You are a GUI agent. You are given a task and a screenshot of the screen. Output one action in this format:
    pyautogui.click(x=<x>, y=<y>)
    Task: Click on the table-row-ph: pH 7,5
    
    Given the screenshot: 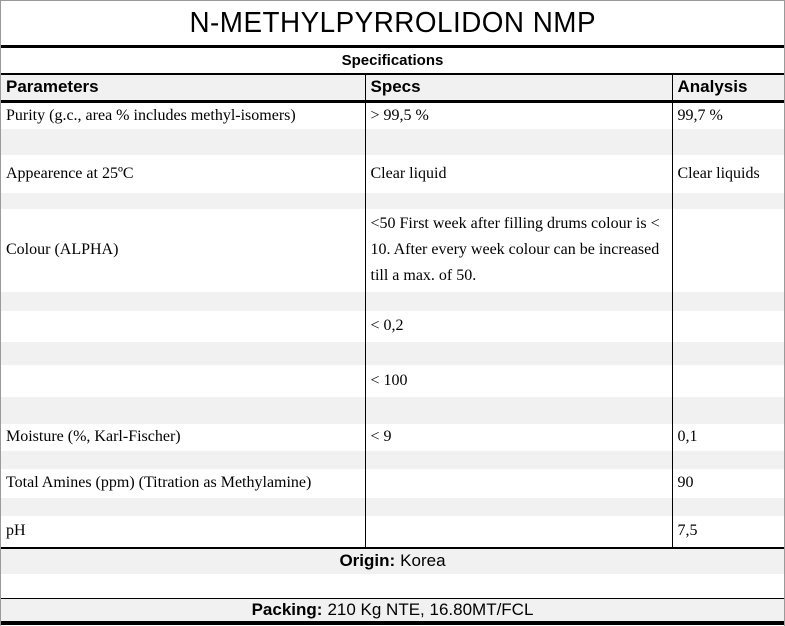 What is the action you would take?
    pyautogui.click(x=392, y=531)
    